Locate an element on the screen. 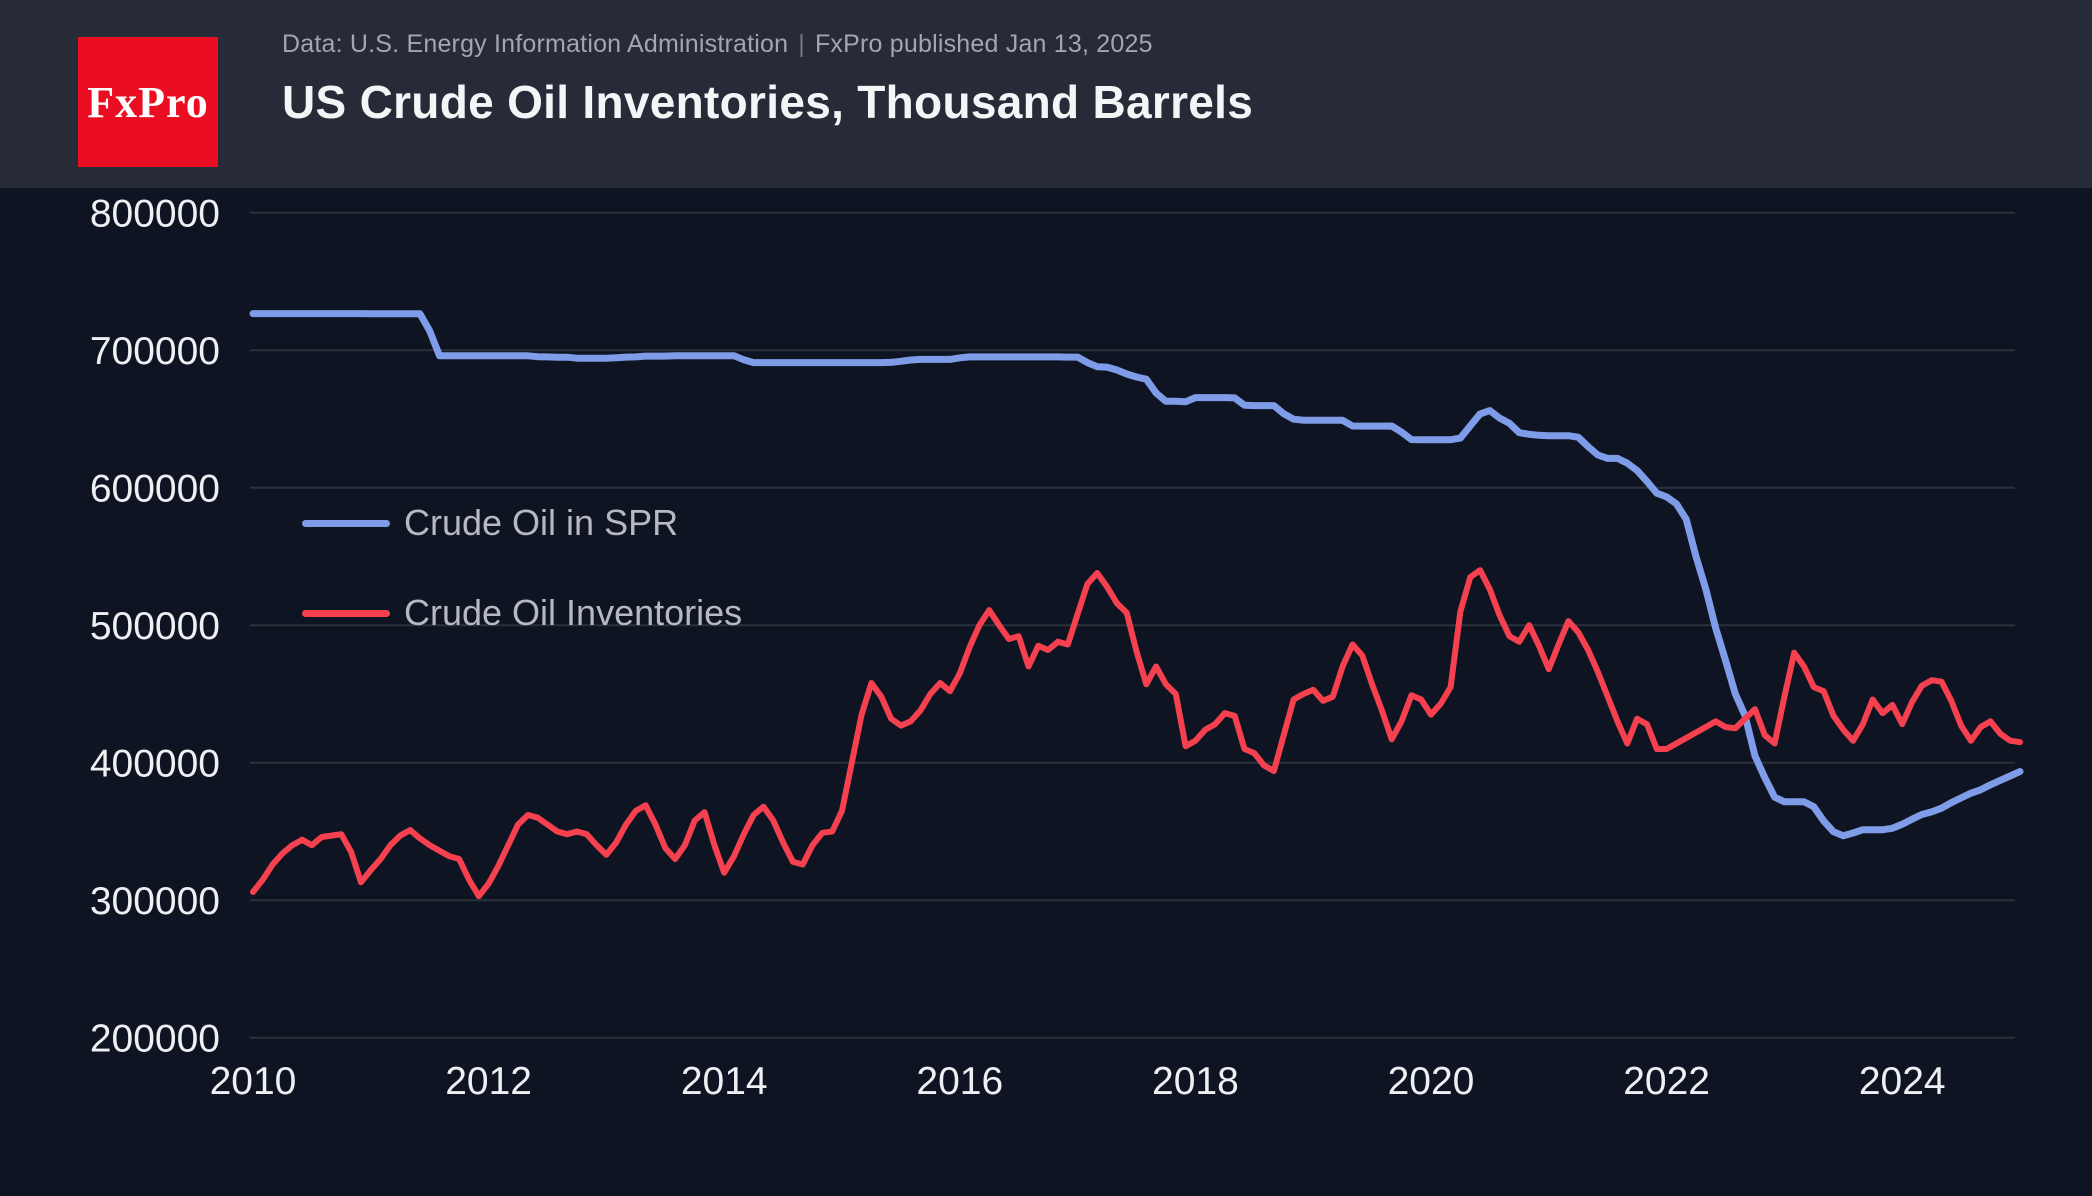 This screenshot has width=2092, height=1196. x-axis-tick-label: 2012 is located at coordinates (488, 1081).